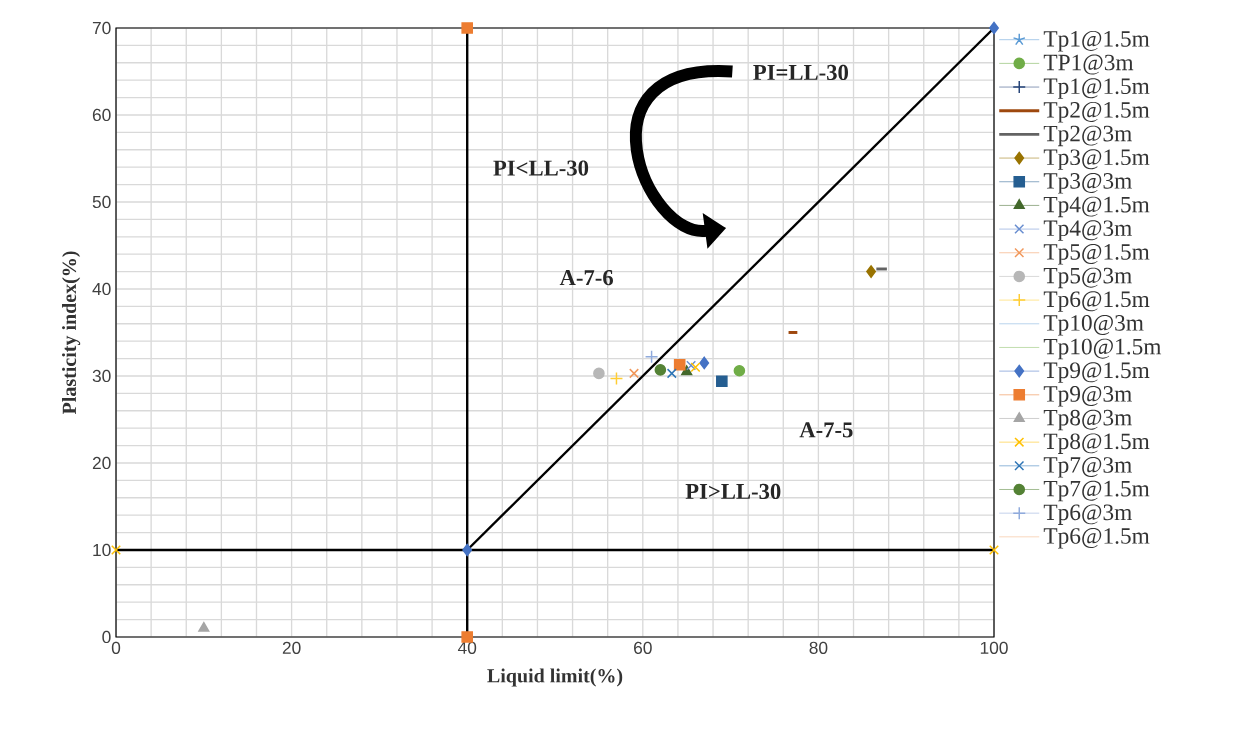 The width and height of the screenshot is (1234, 731). What do you see at coordinates (1096, 159) in the screenshot?
I see `legend-label: Tp3@1.5m` at bounding box center [1096, 159].